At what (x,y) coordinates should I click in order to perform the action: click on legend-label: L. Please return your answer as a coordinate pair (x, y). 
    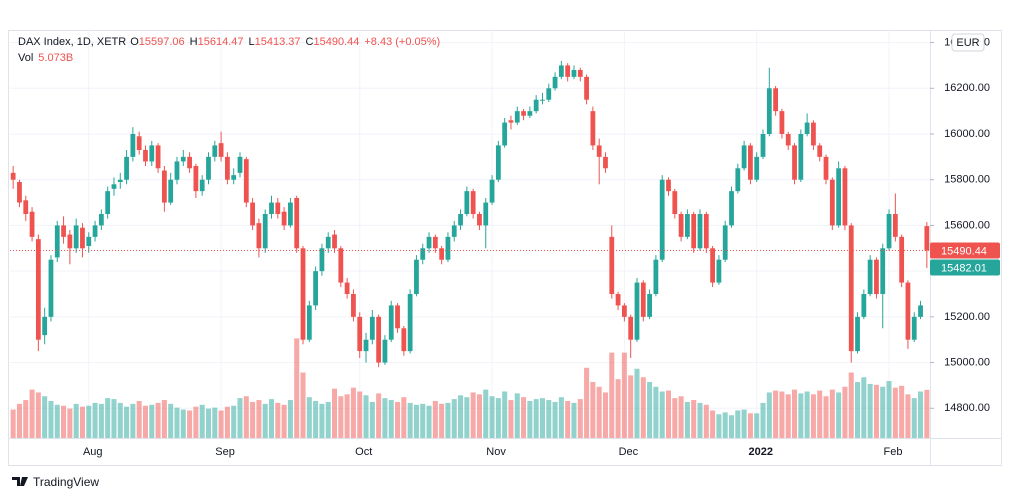
    Looking at the image, I should click on (252, 42).